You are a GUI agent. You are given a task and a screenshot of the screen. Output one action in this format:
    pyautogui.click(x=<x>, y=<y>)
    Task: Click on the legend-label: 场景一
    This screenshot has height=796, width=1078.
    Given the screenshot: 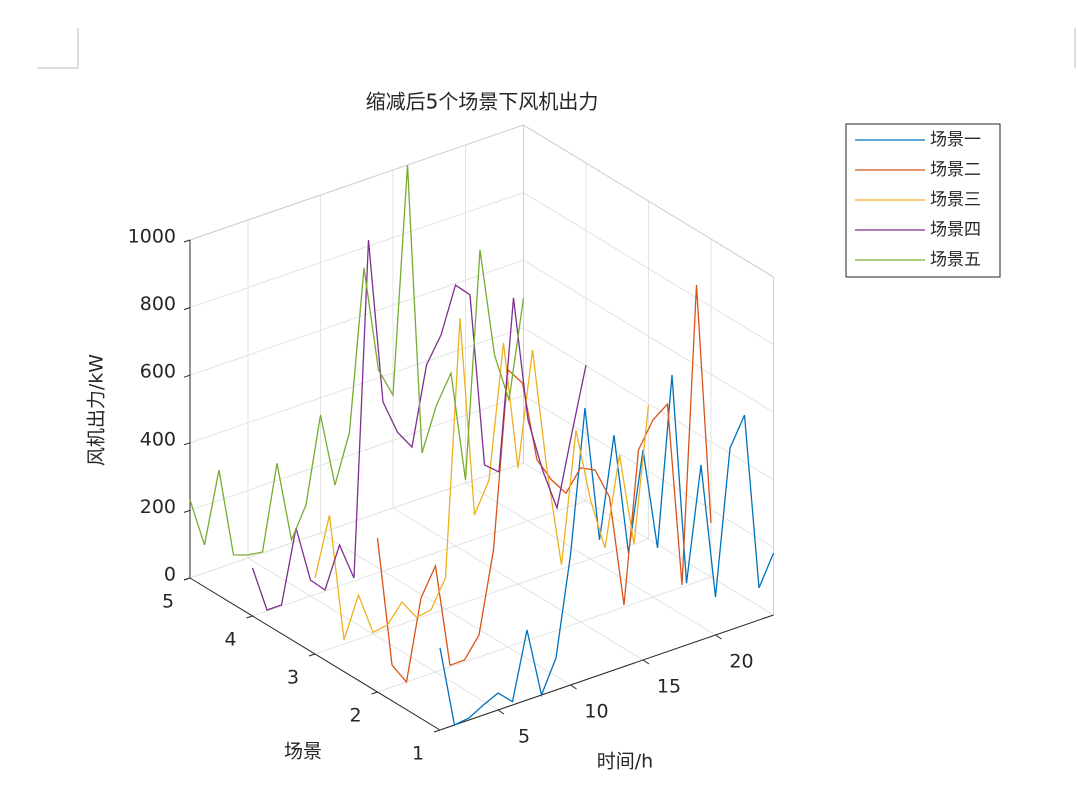 What is the action you would take?
    pyautogui.click(x=955, y=140)
    